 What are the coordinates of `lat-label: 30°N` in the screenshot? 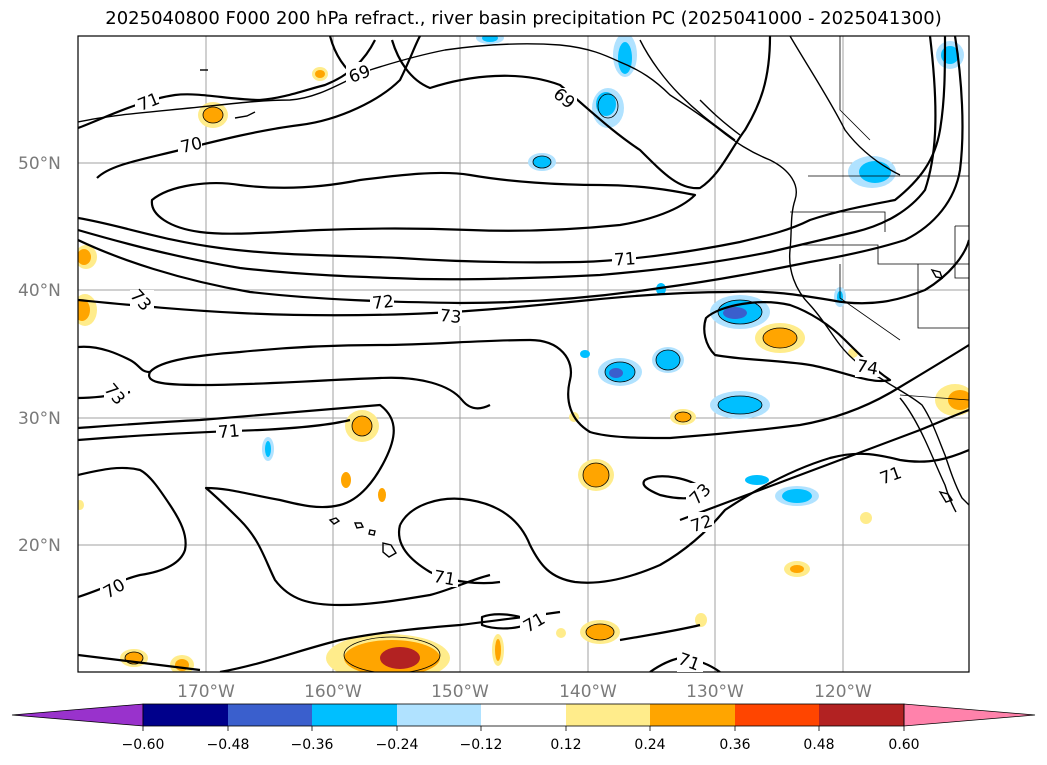 It's located at (39, 419).